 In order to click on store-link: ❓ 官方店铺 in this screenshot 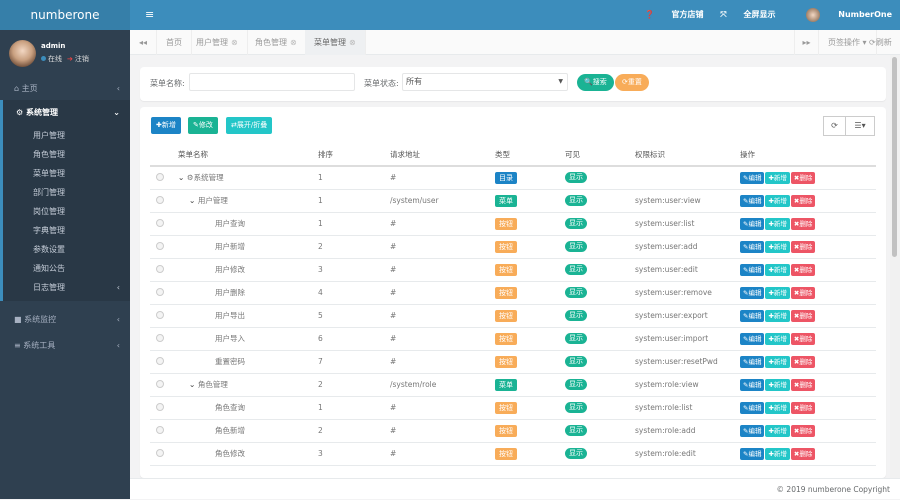, I will do `click(674, 14)`.